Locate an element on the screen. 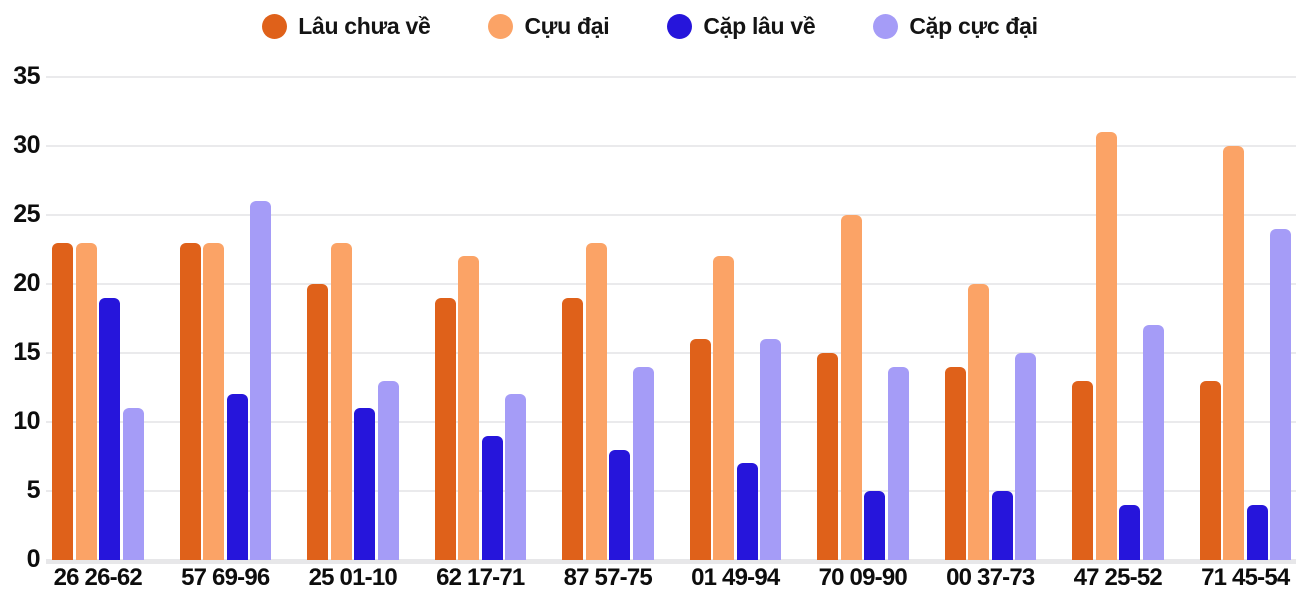  bar-lâu-chưa-về-group-3 is located at coordinates (445, 428).